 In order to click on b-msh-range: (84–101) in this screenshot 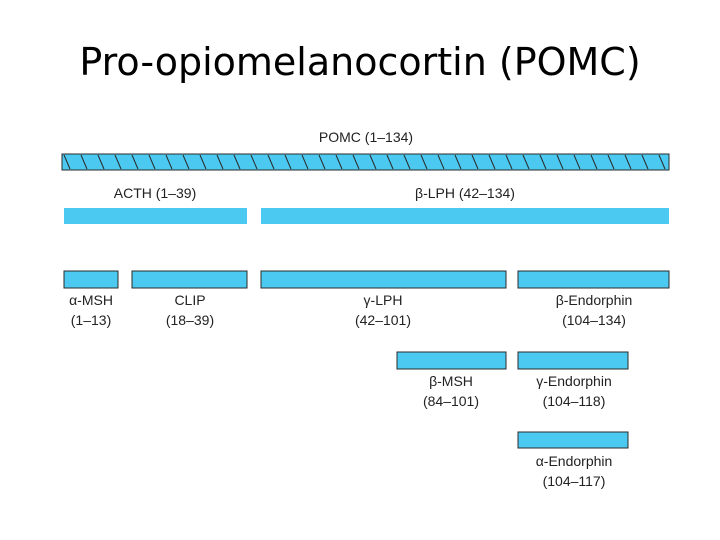, I will do `click(451, 401)`.